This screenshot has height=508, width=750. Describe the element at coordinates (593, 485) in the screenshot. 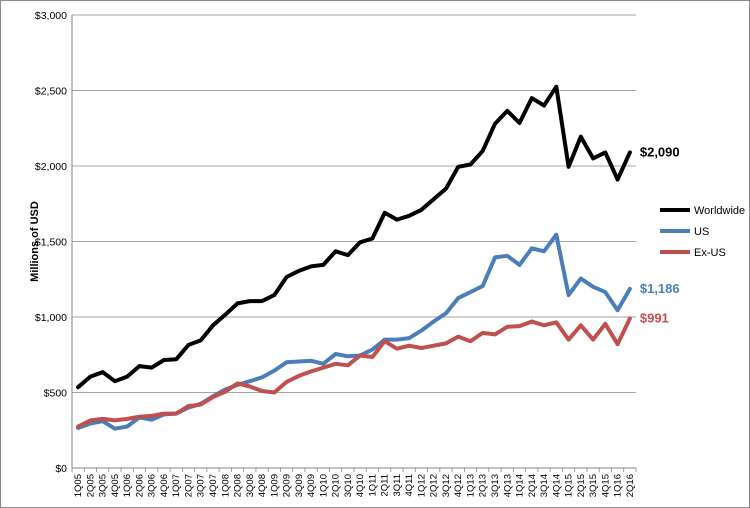

I see `x-tick-label: 3Q15` at that location.